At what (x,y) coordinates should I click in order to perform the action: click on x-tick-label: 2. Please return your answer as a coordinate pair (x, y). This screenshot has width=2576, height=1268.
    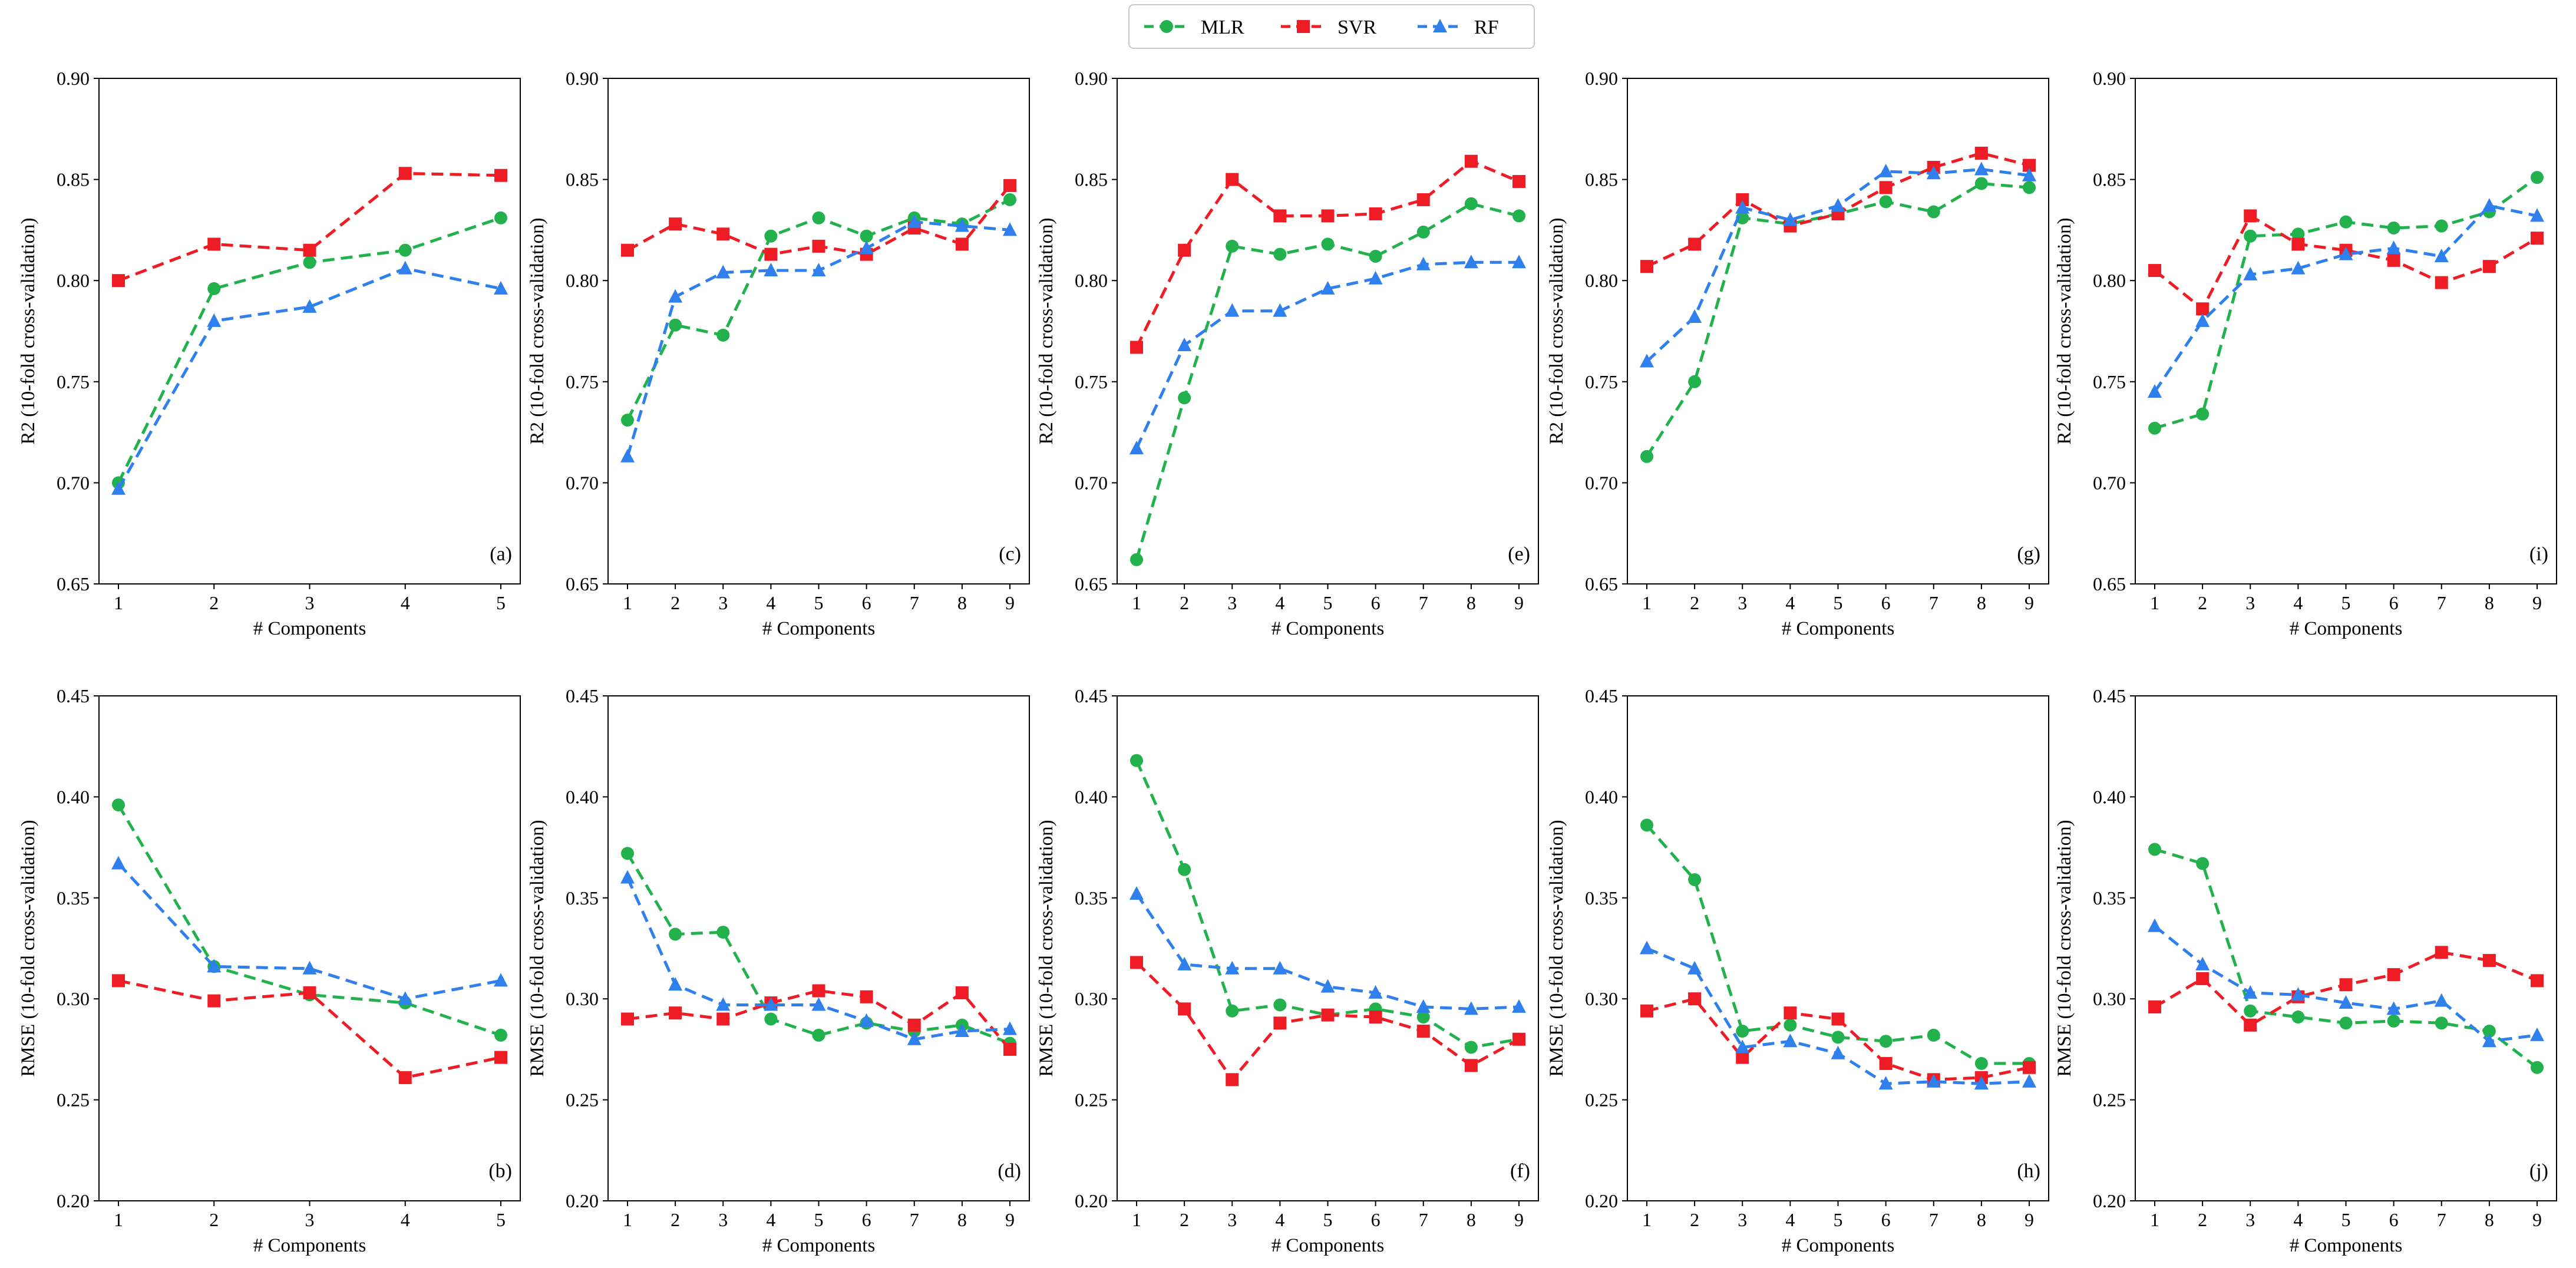
    Looking at the image, I should click on (214, 602).